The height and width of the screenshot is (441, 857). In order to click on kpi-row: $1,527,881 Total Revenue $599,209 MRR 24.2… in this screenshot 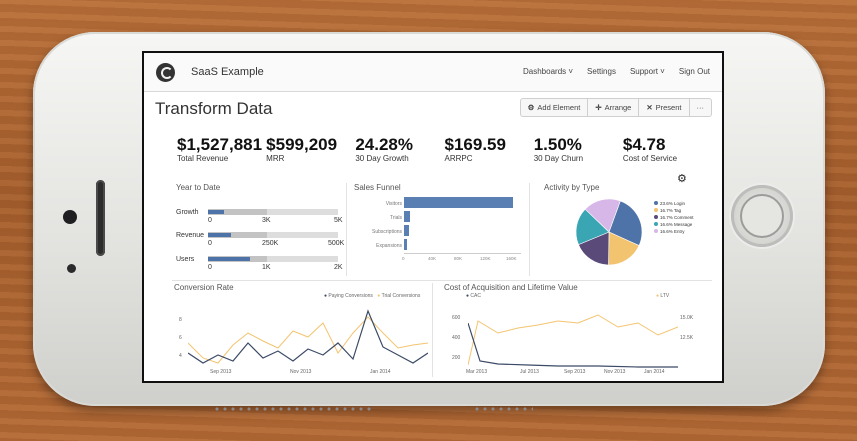, I will do `click(444, 149)`.